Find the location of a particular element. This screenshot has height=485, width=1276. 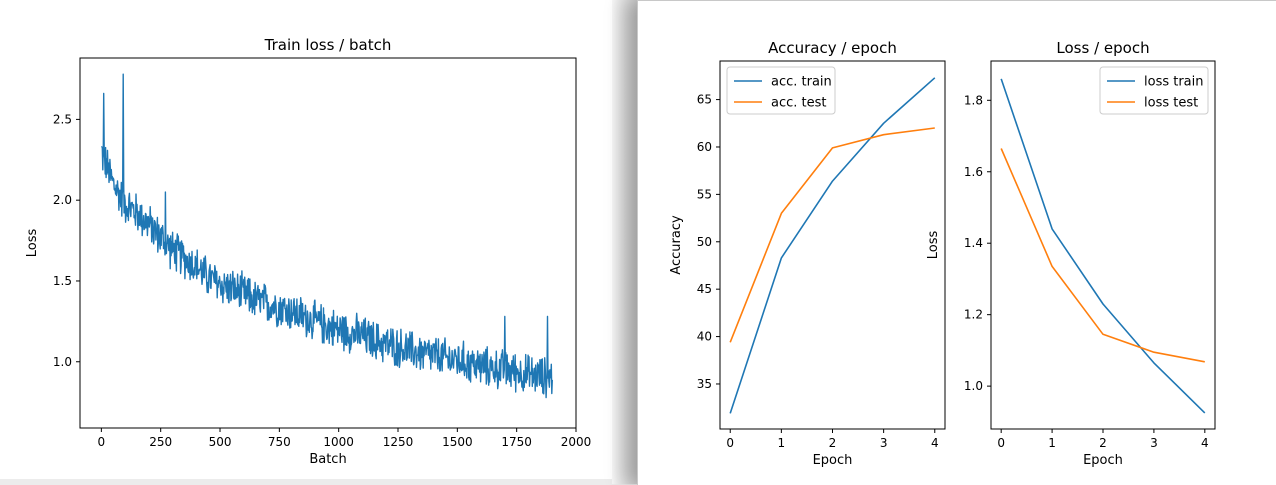

y-tick-label: 35 is located at coordinates (704, 384).